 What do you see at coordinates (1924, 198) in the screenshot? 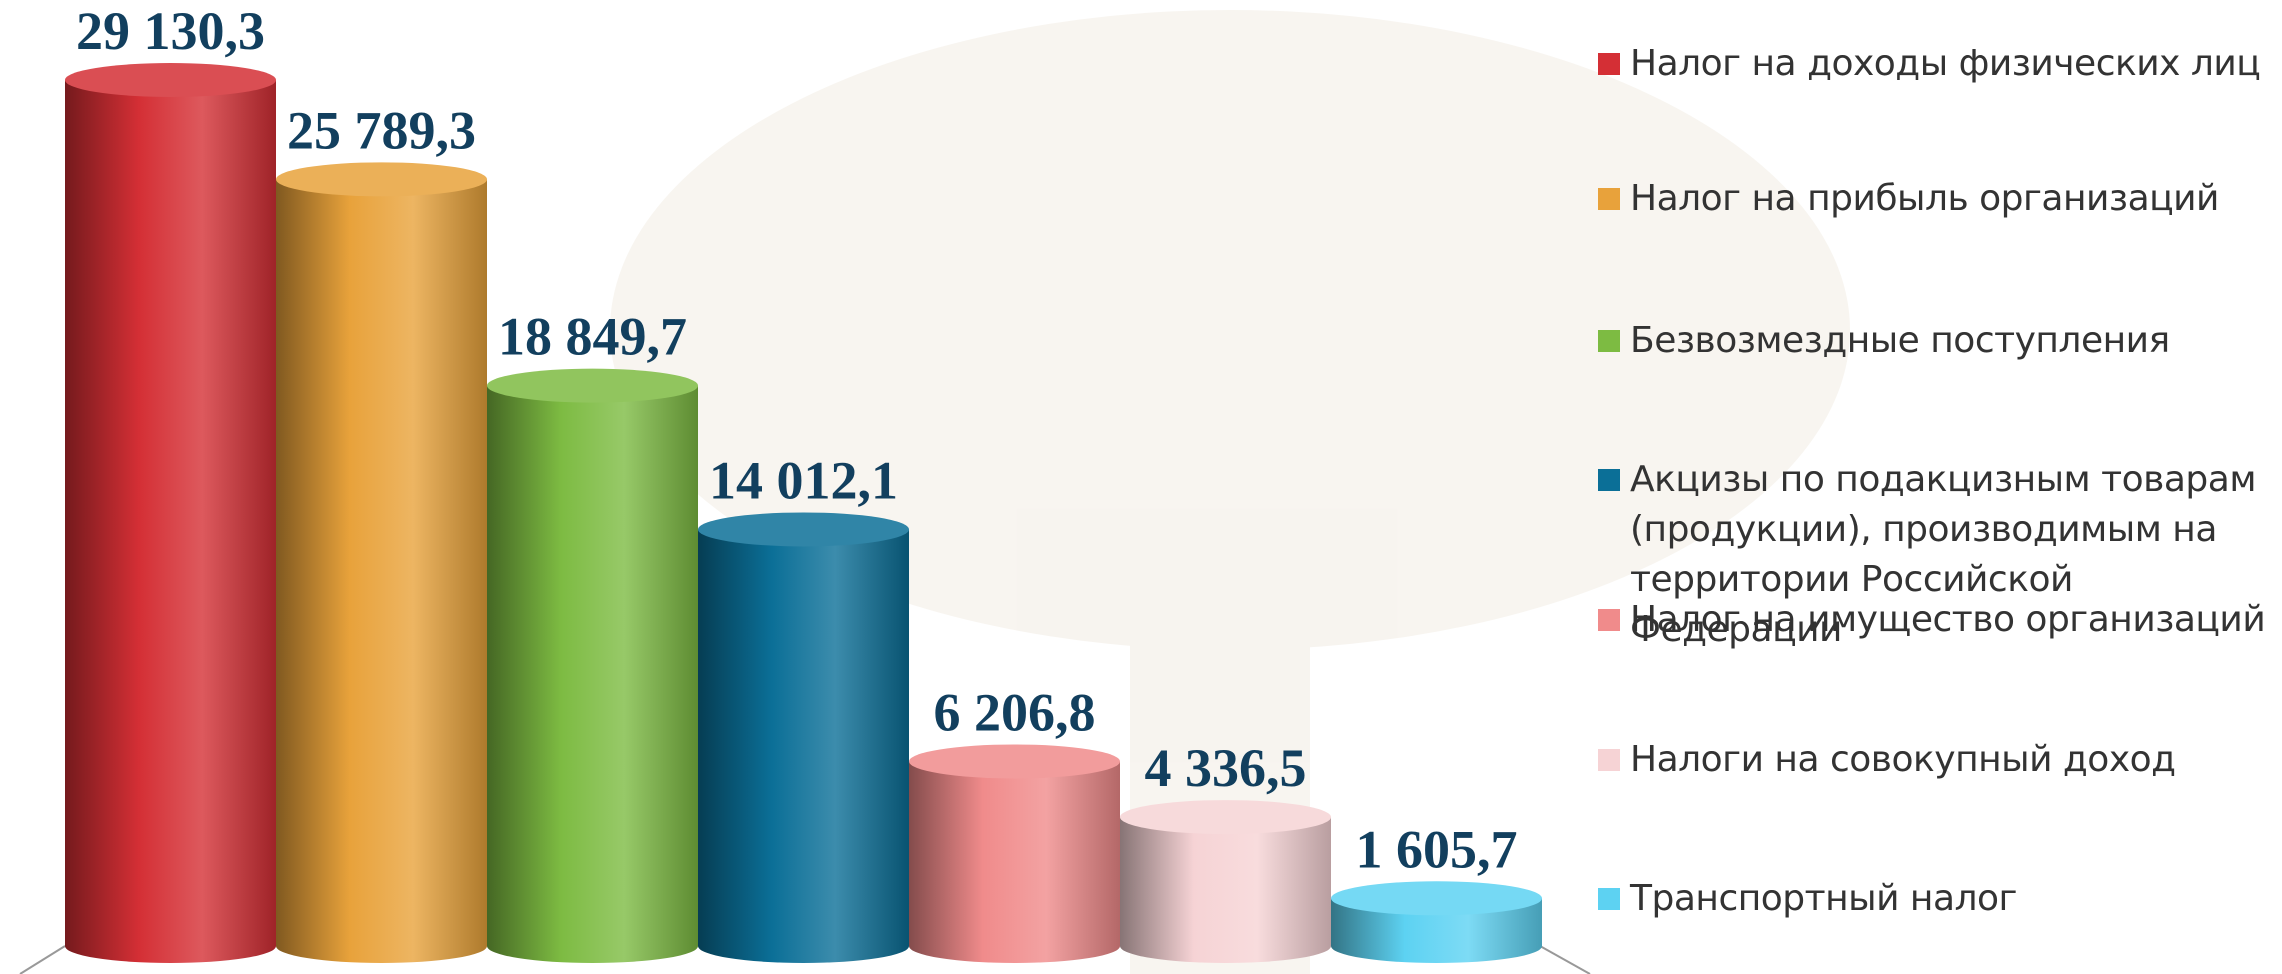
I see `legend-label: Налог на прибыль организаций` at bounding box center [1924, 198].